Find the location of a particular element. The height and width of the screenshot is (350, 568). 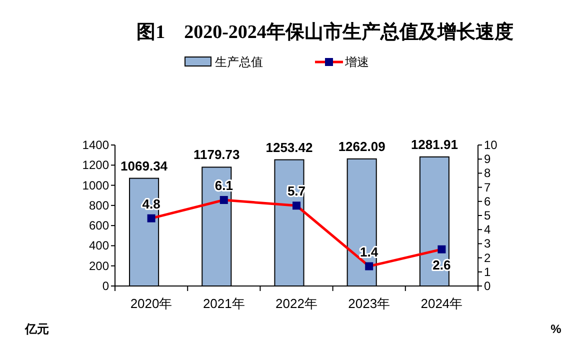

y-tick-label: 400 is located at coordinates (99, 245).